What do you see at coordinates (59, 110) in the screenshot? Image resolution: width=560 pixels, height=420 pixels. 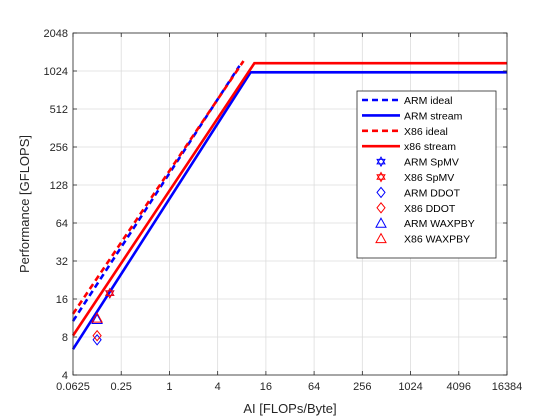 I see `y-tick-label: 512` at bounding box center [59, 110].